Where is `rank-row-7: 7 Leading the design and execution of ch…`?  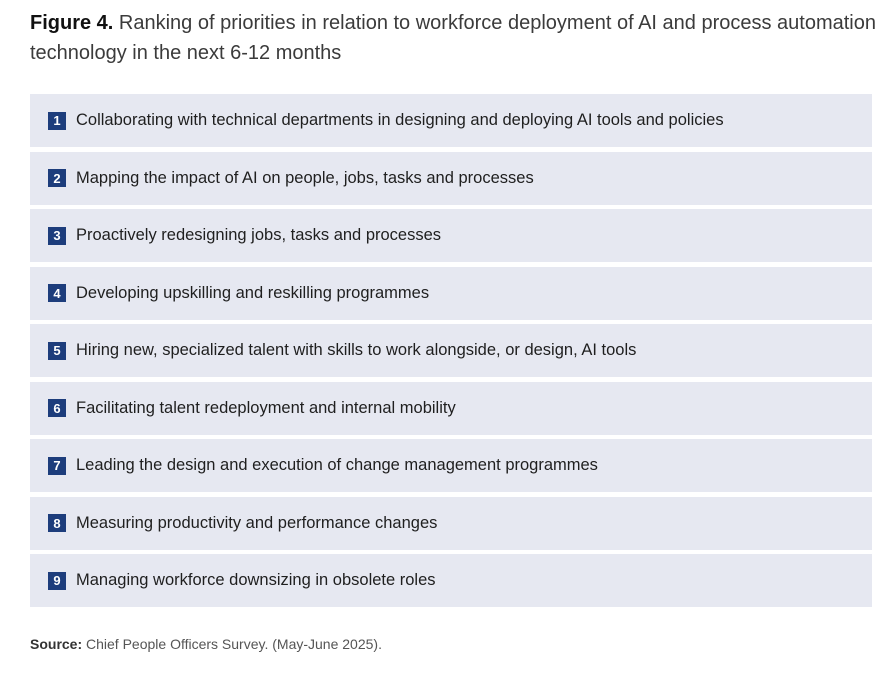
rank-row-7: 7 Leading the design and execution of ch… is located at coordinates (451, 465).